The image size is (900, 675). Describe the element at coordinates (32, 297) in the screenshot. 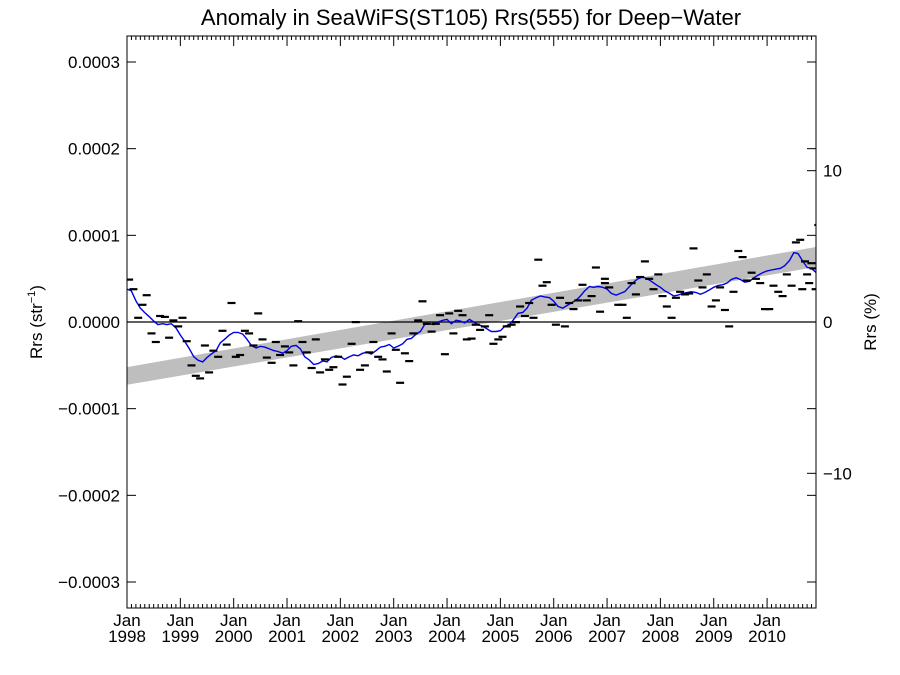

I see `y-axis-label-superscript: −1` at that location.